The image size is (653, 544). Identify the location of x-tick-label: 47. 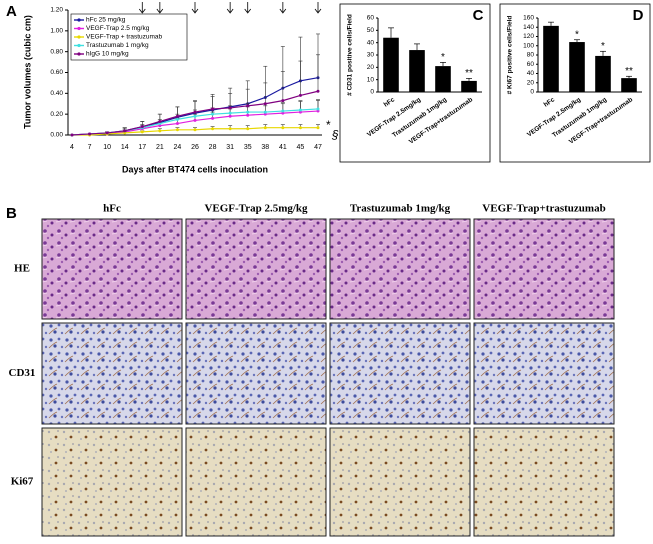
(318, 147).